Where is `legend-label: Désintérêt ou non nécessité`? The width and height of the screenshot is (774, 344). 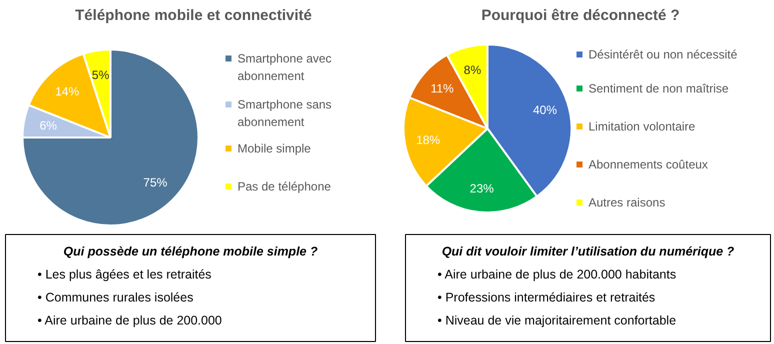 legend-label: Désintérêt ou non nécessité is located at coordinates (663, 55).